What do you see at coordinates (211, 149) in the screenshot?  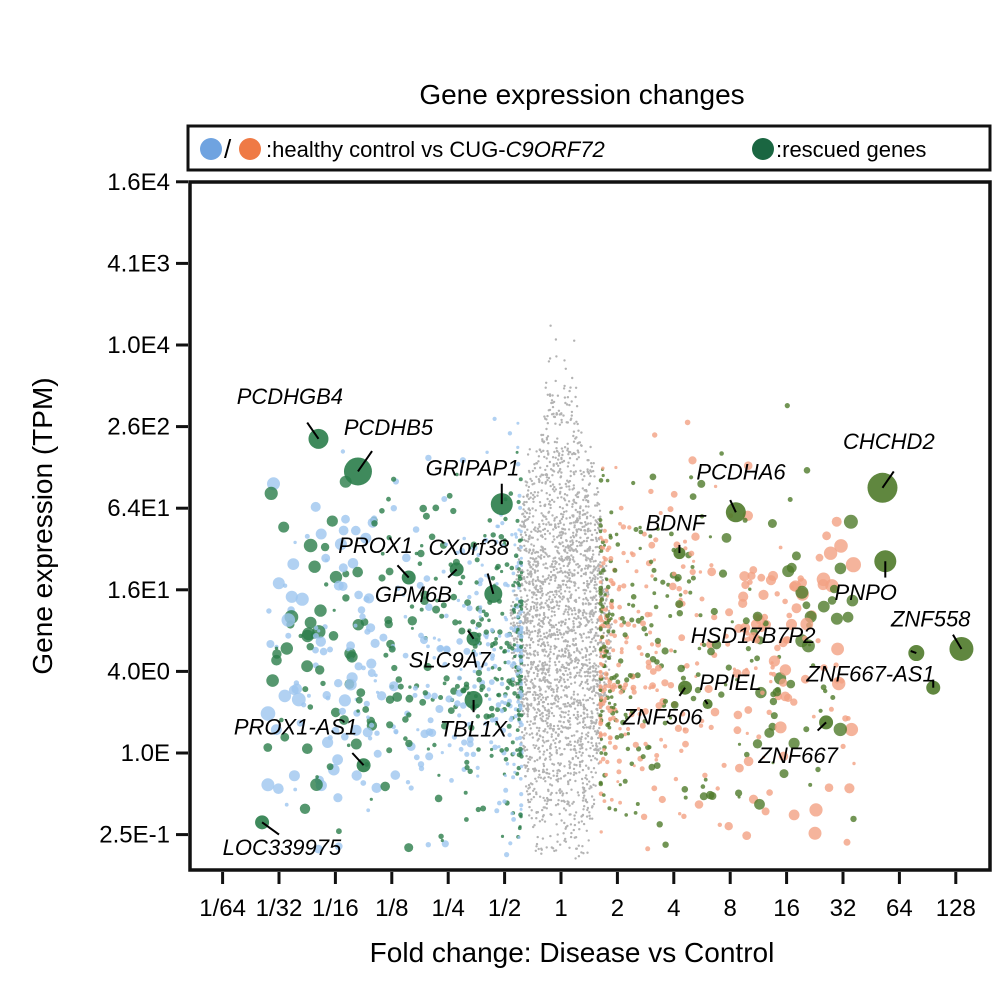 I see `legend-swatch-down` at bounding box center [211, 149].